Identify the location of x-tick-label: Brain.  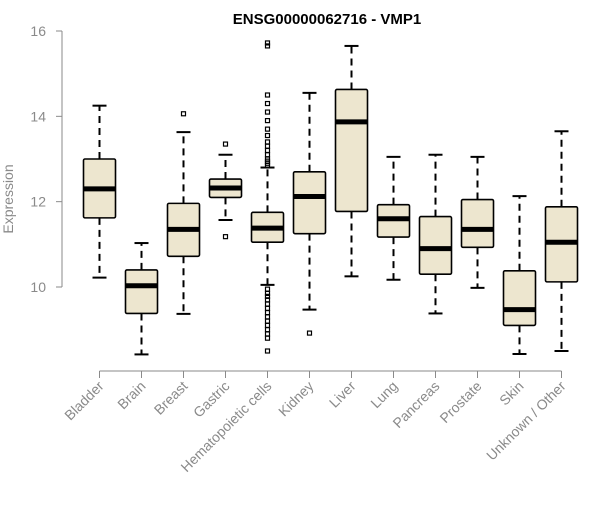
(131, 395).